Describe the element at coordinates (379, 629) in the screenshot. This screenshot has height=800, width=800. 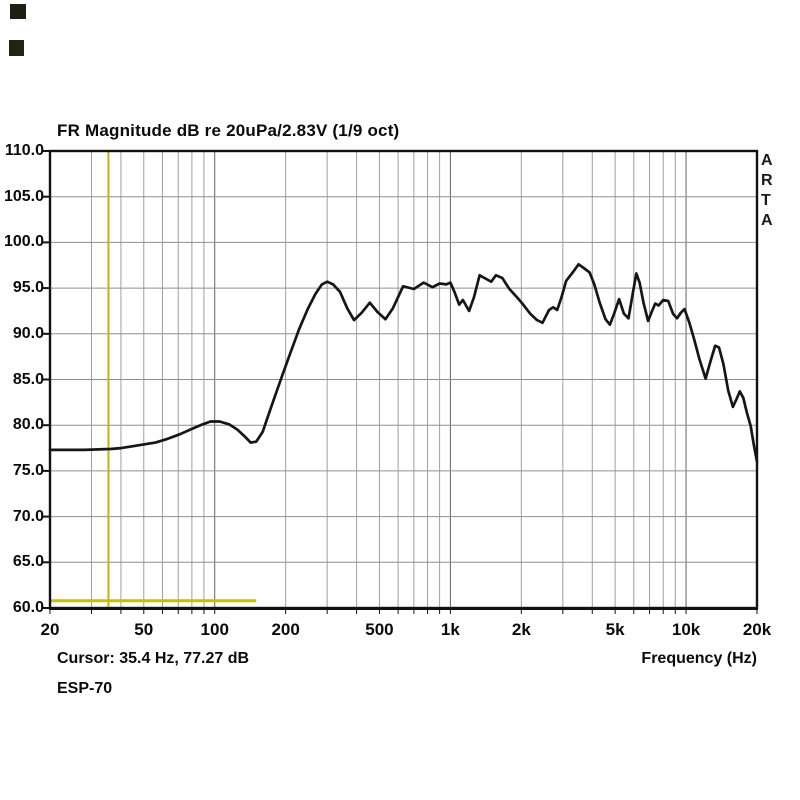
I see `x-tick-label: 500` at that location.